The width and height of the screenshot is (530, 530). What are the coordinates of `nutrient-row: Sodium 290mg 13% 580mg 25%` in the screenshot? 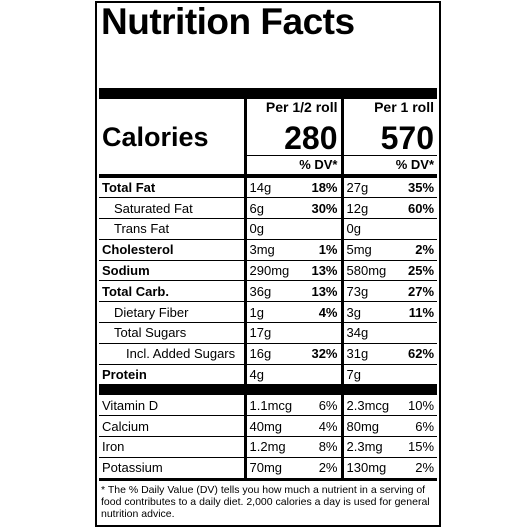 It's located at (268, 270).